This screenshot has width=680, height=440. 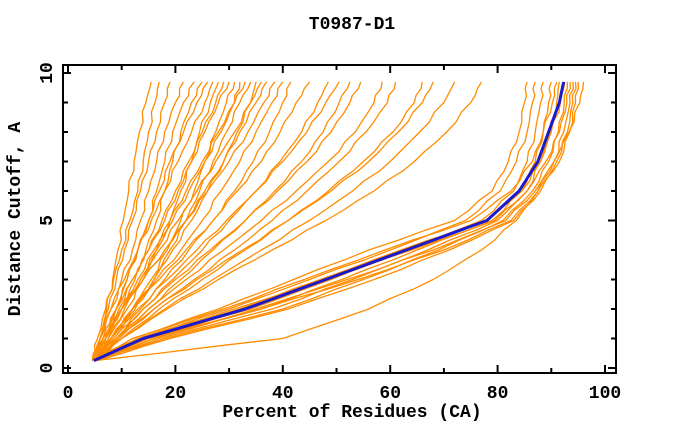 What do you see at coordinates (48, 368) in the screenshot?
I see `y-tick-label: 0` at bounding box center [48, 368].